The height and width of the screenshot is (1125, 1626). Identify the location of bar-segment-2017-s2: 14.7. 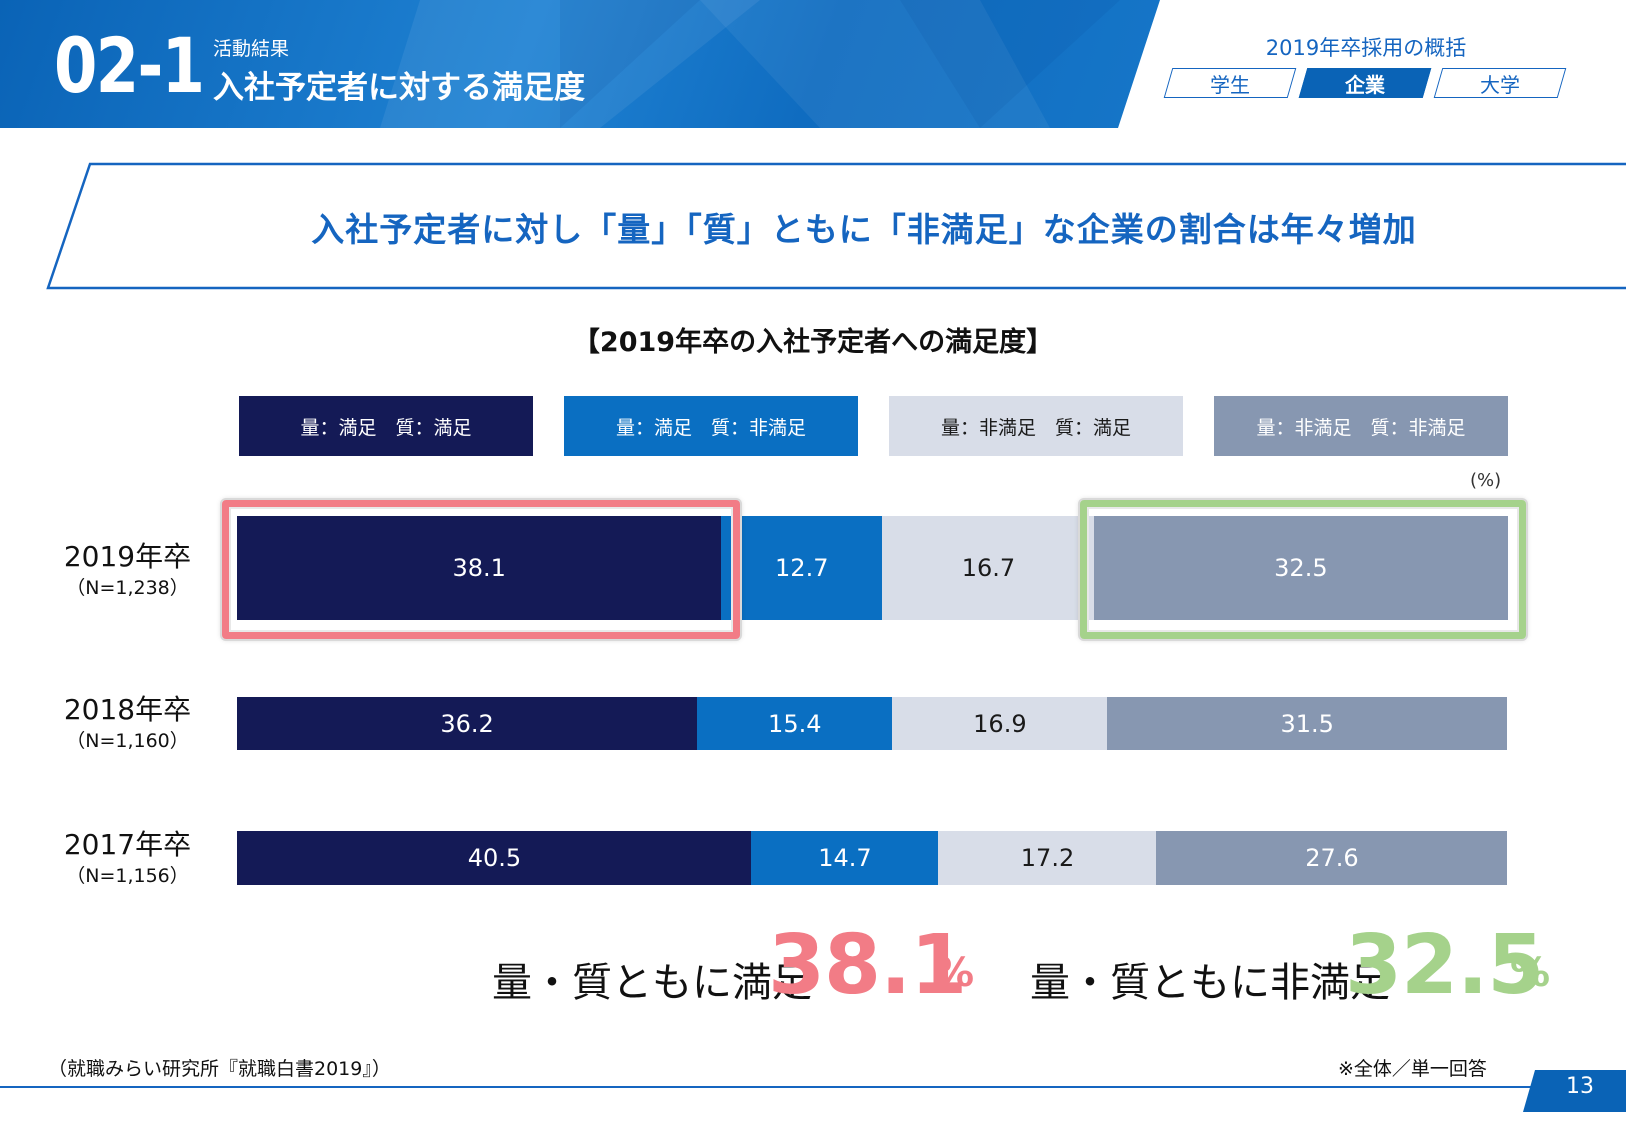
(845, 858).